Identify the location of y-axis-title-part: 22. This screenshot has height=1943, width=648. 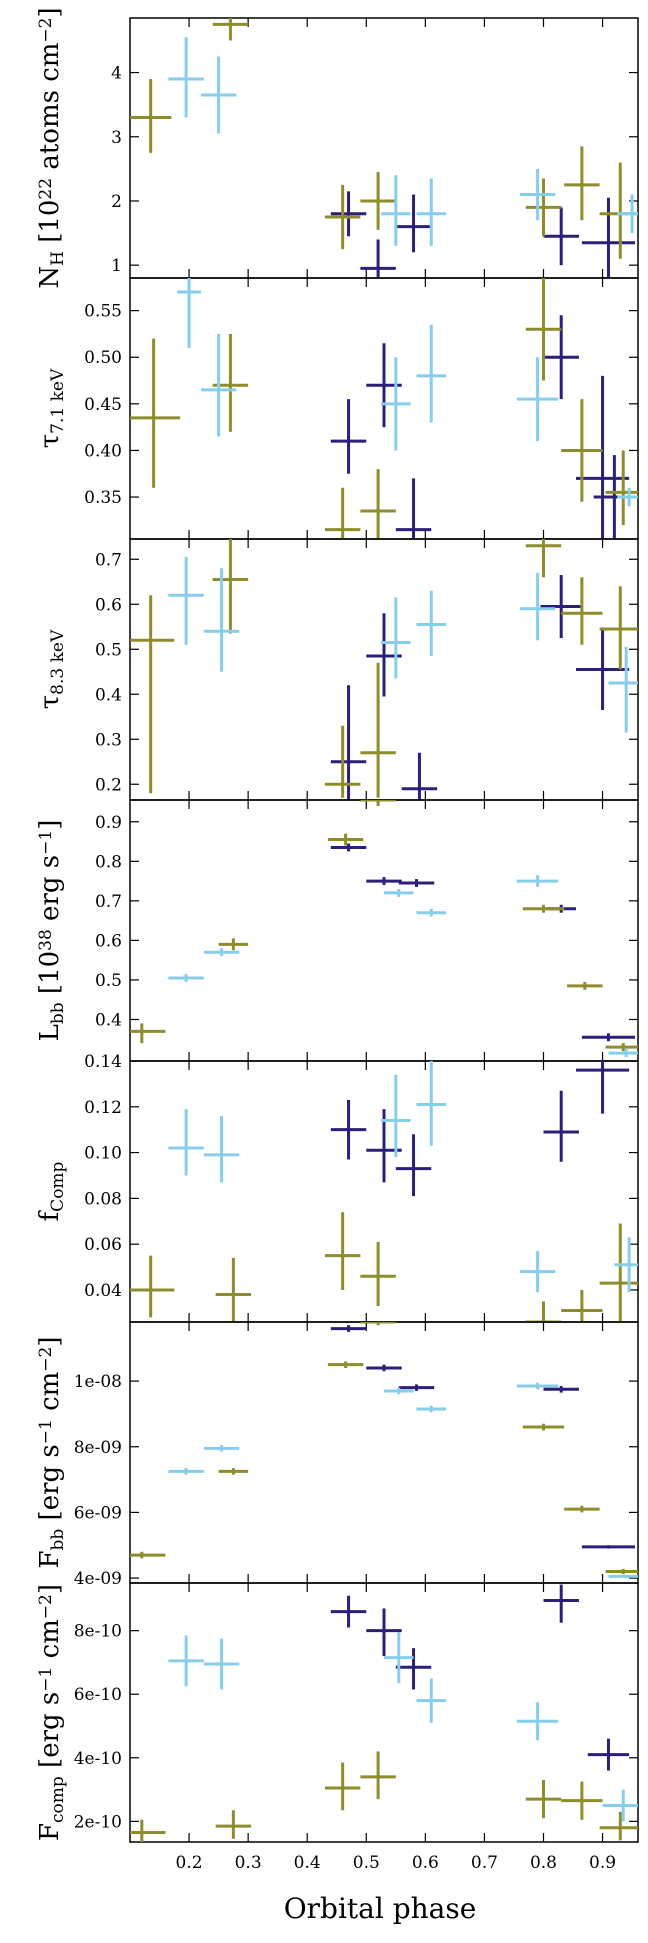
(46, 189).